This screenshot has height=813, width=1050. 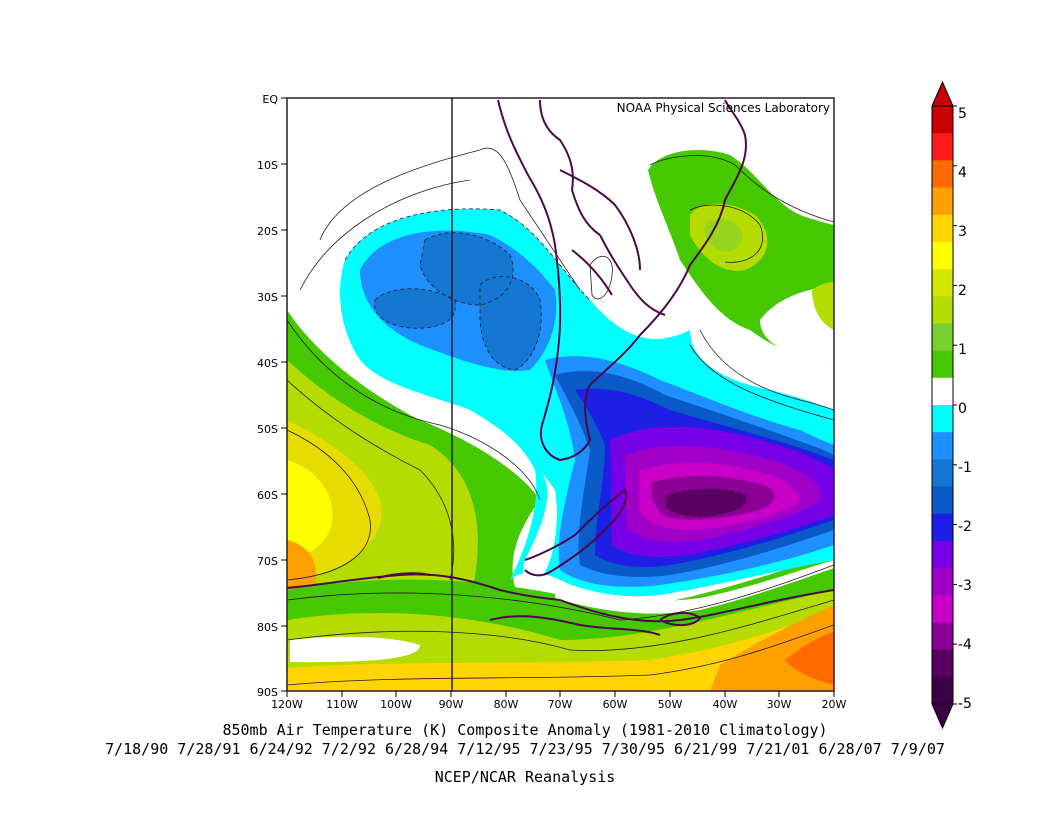 What do you see at coordinates (962, 409) in the screenshot?
I see `colorbar-label: 0` at bounding box center [962, 409].